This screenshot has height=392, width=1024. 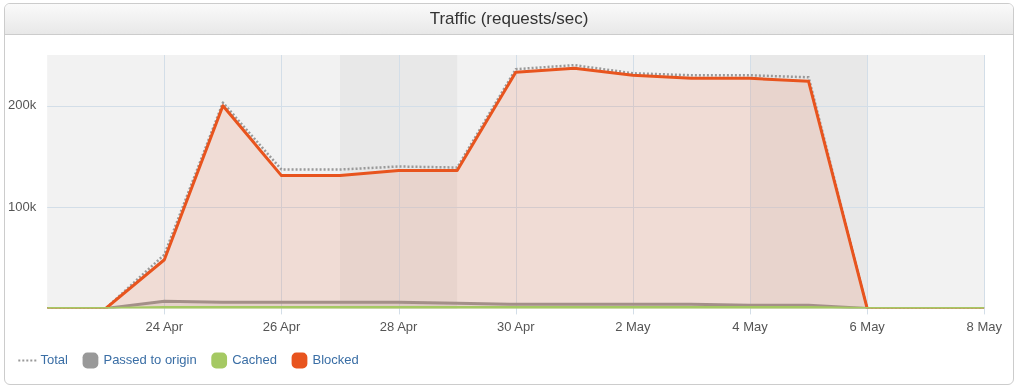 I want to click on legend-label: Passed to origin, so click(x=150, y=360).